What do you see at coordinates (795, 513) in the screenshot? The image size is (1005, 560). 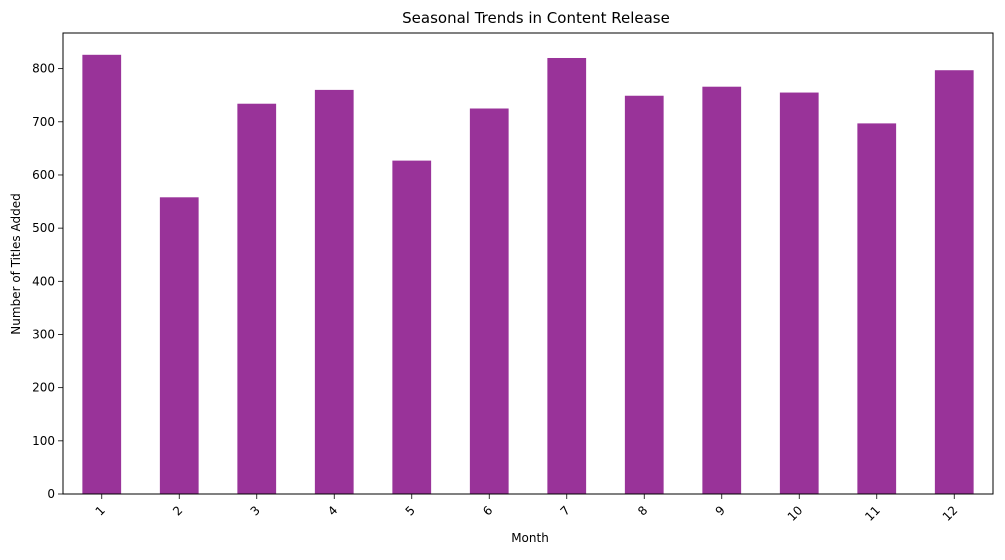 I see `x-tick-label: 10` at bounding box center [795, 513].